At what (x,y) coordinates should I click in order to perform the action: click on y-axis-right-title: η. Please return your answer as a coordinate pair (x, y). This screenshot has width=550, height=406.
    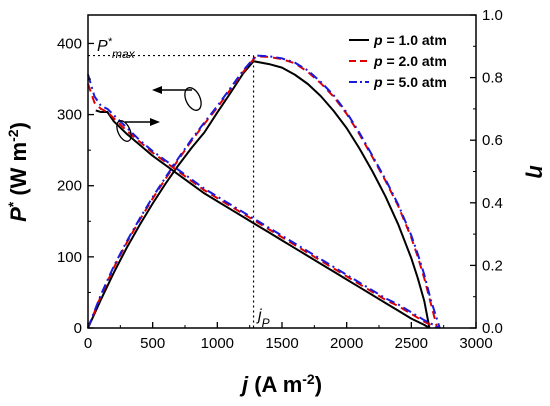
    Looking at the image, I should click on (537, 171).